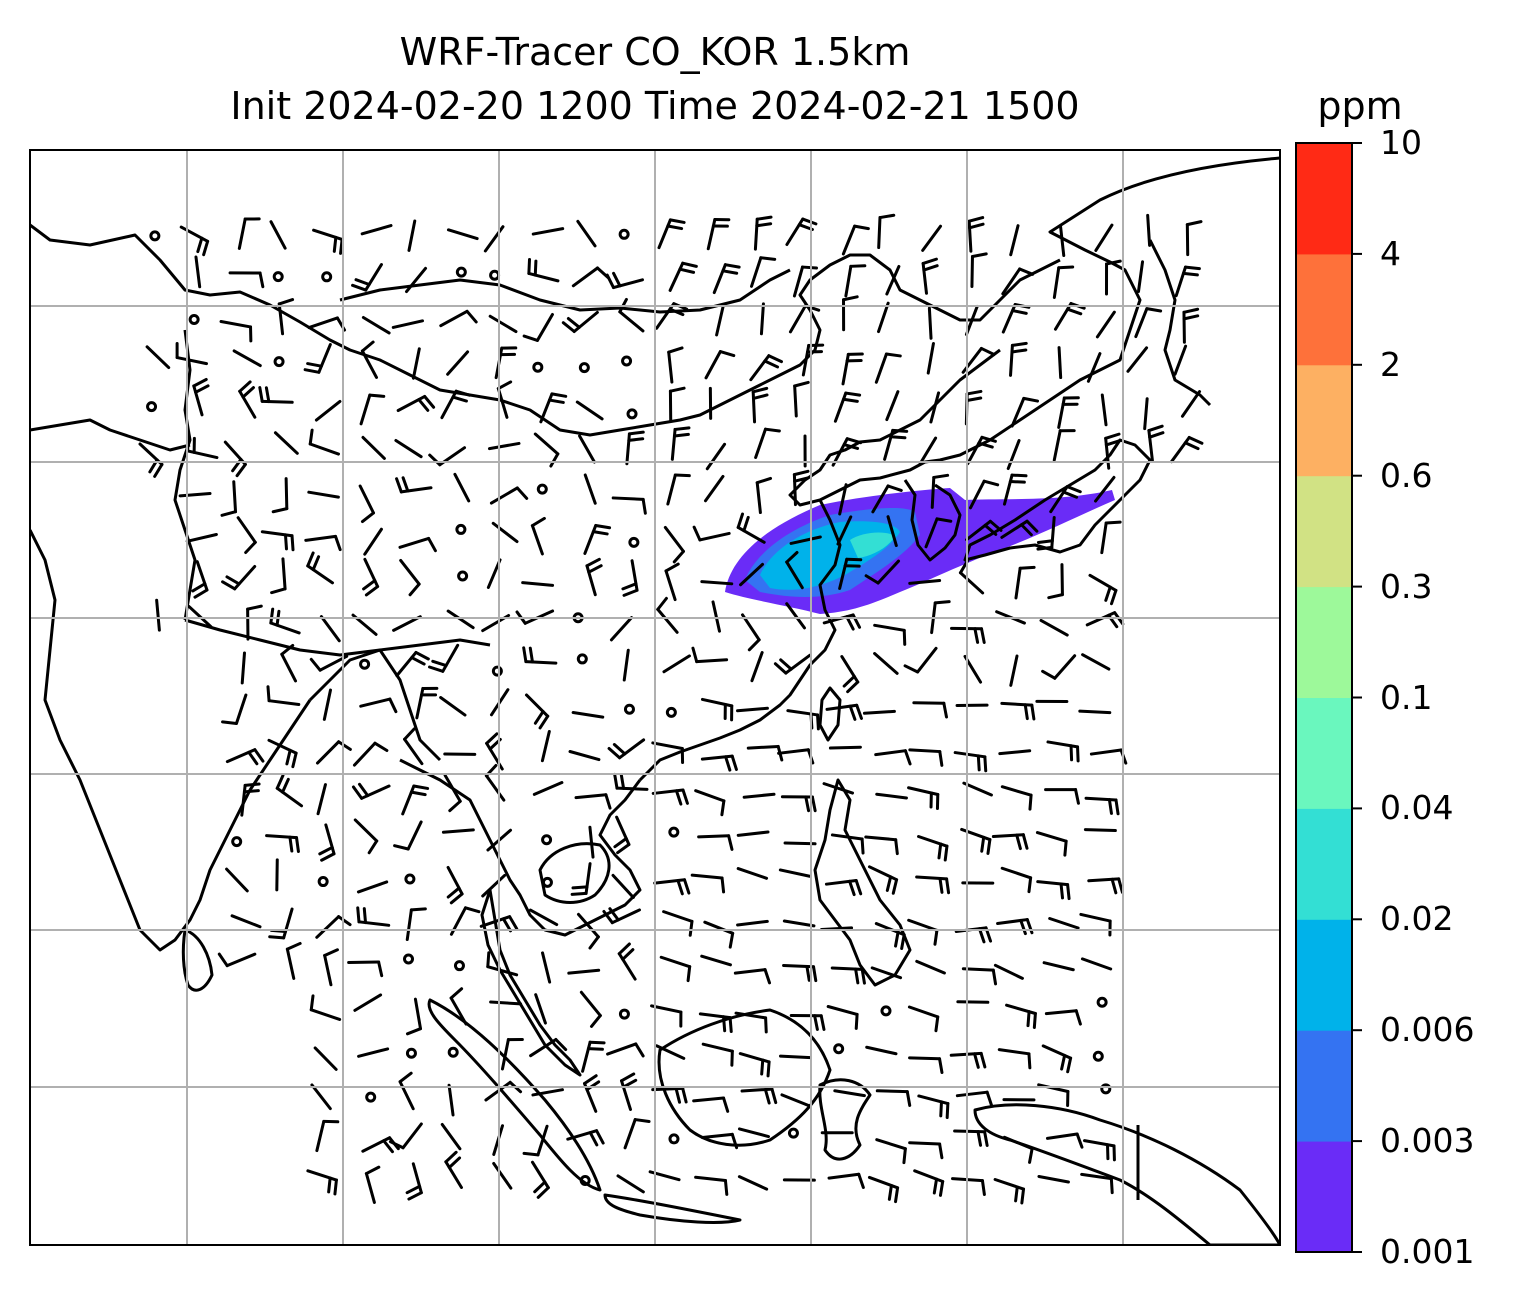 This screenshot has width=1528, height=1306. I want to click on java, so click(672, 1208).